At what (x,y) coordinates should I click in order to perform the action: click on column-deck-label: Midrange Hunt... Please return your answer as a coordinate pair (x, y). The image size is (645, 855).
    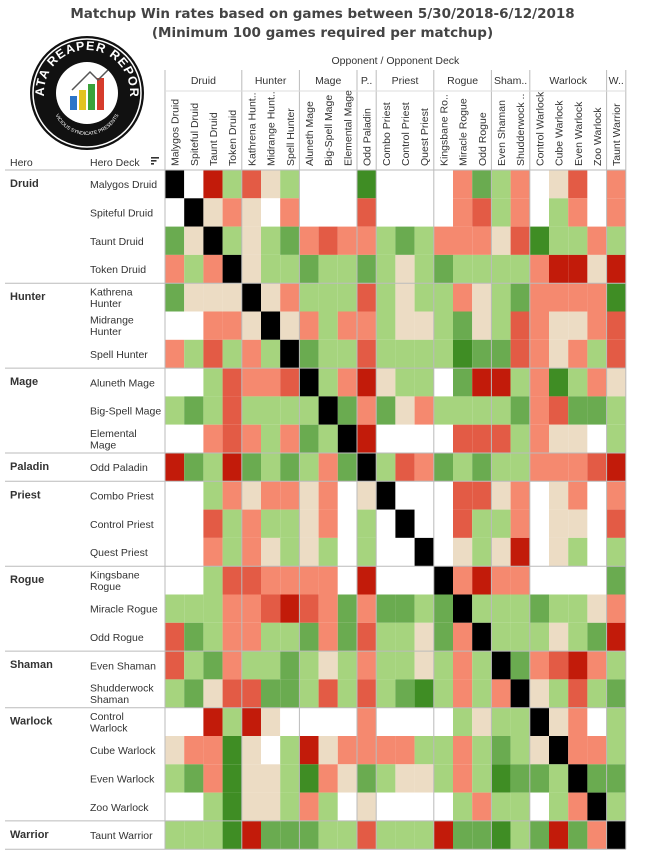
    Looking at the image, I should click on (272, 128).